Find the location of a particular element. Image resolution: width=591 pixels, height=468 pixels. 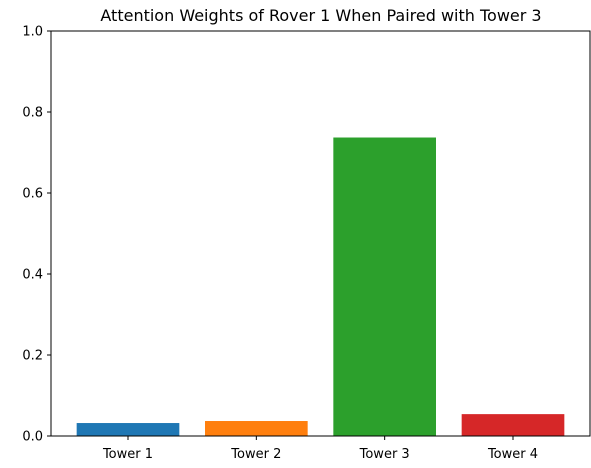

y-tick-label: 0.4 is located at coordinates (32, 275).